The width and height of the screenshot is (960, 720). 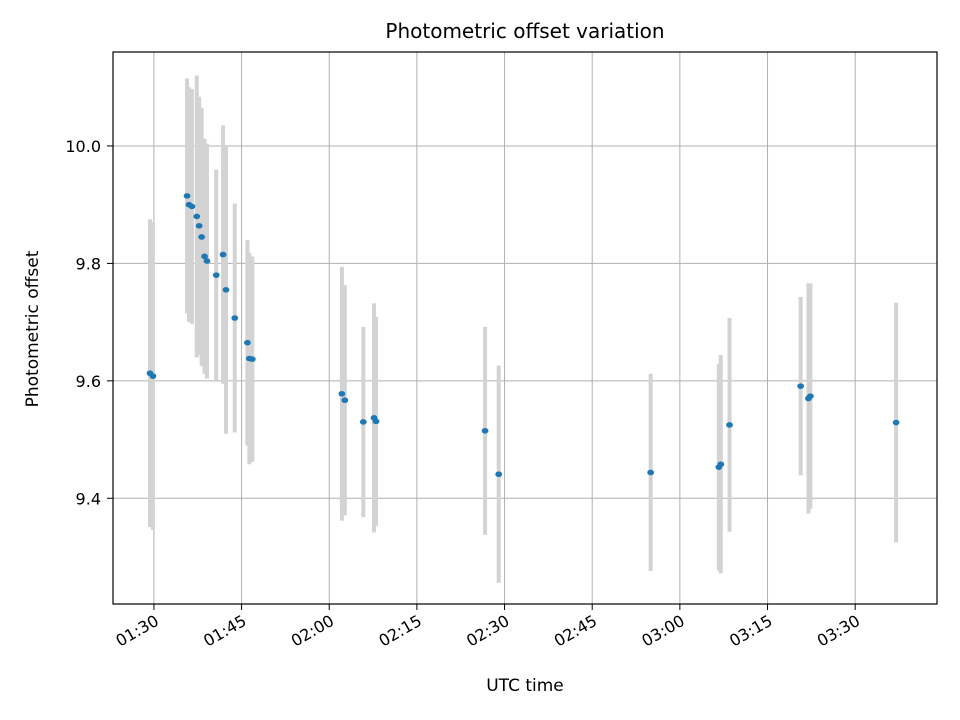 What do you see at coordinates (524, 31) in the screenshot?
I see `chart-title: Photometric offset variation` at bounding box center [524, 31].